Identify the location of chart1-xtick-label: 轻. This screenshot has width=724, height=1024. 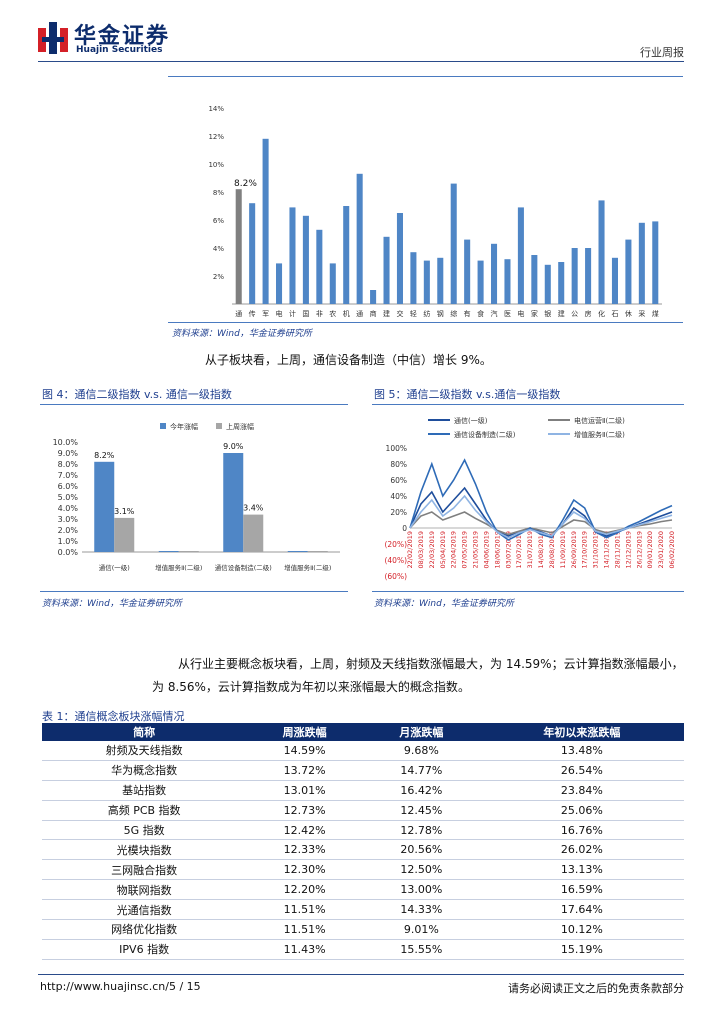
(413, 313).